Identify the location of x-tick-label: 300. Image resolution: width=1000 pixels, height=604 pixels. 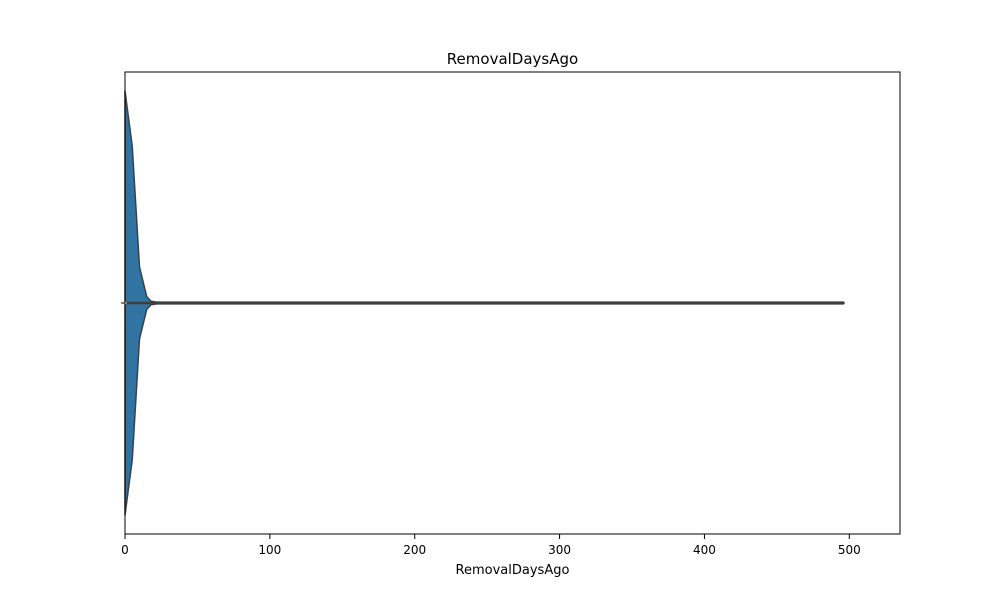
(559, 550).